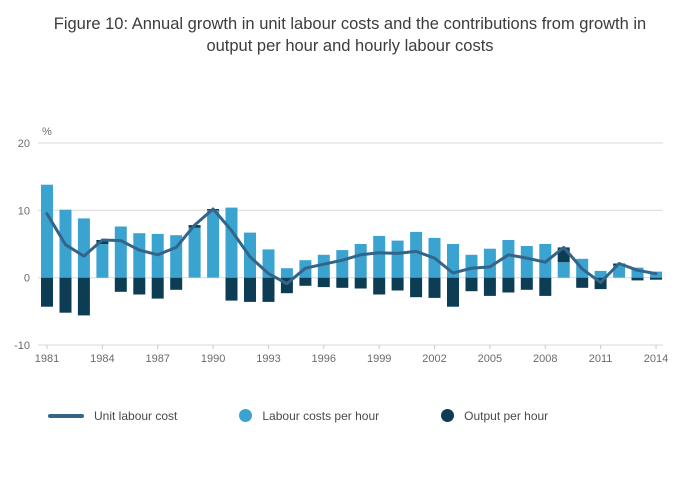 This screenshot has height=502, width=700. What do you see at coordinates (136, 415) in the screenshot?
I see `legend-label-unit-labour-cost: Unit labour cost` at bounding box center [136, 415].